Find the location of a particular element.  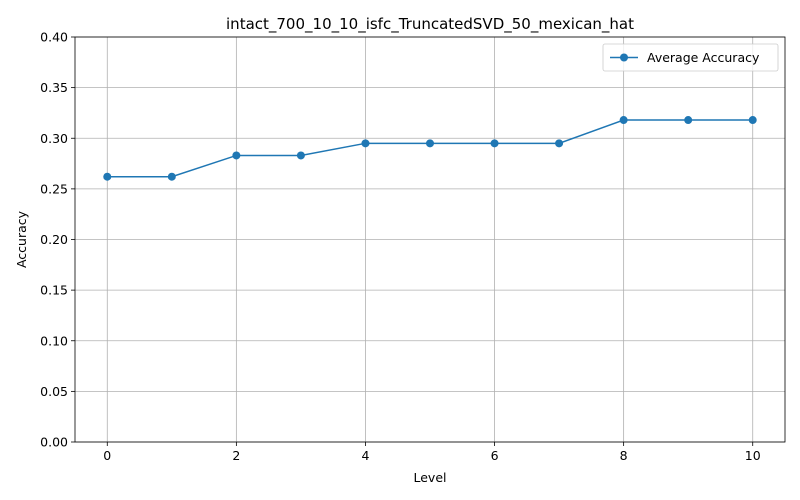

y-tick-label: 0.40 is located at coordinates (54, 37).